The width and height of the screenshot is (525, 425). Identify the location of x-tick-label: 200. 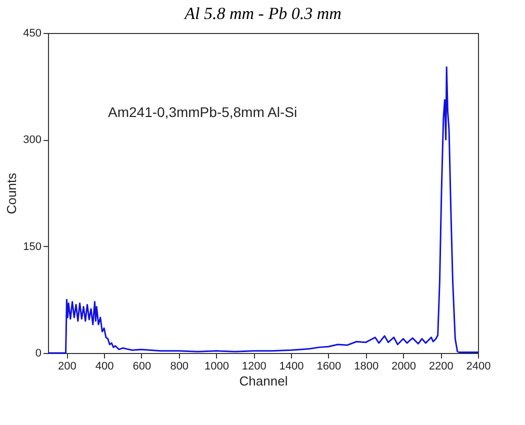
(67, 366).